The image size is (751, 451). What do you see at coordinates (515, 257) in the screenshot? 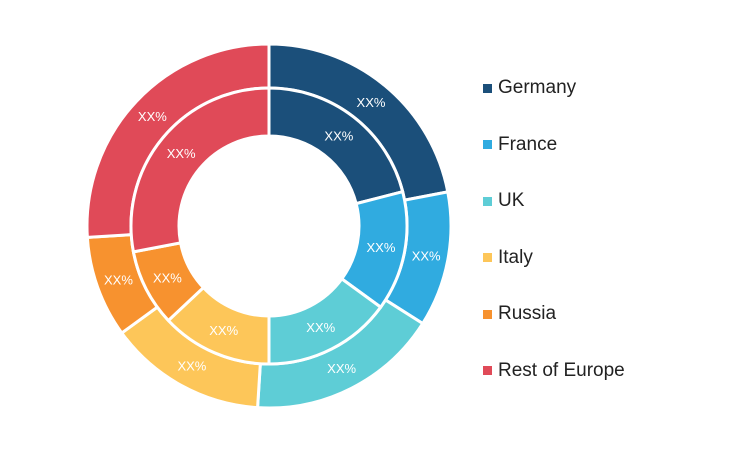
I see `legend-label-italy: Italy` at bounding box center [515, 257].